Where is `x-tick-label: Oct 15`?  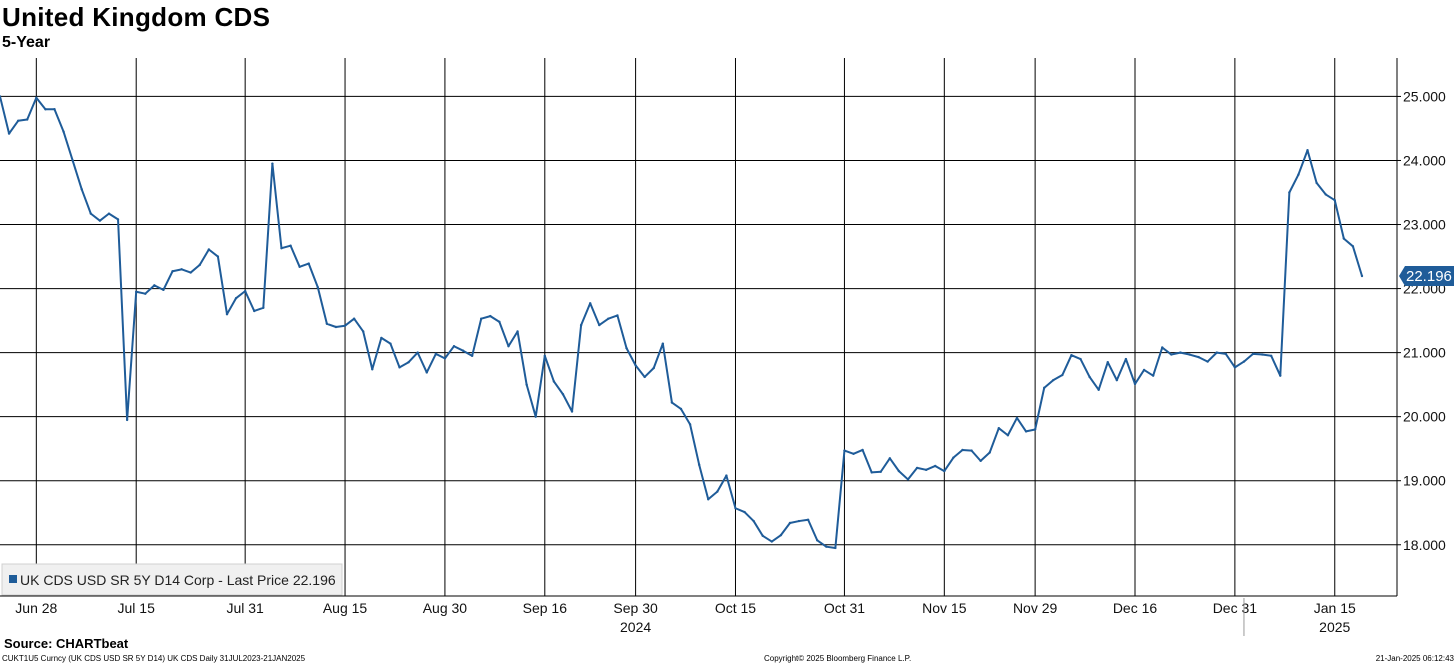 x-tick-label: Oct 15 is located at coordinates (735, 608).